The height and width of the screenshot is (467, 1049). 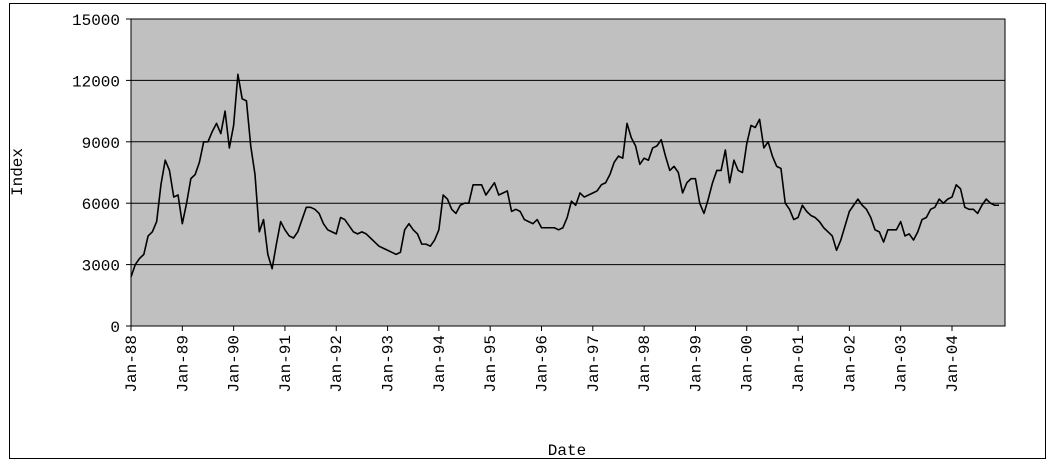 What do you see at coordinates (101, 205) in the screenshot?
I see `y-tick-label: 6000` at bounding box center [101, 205].